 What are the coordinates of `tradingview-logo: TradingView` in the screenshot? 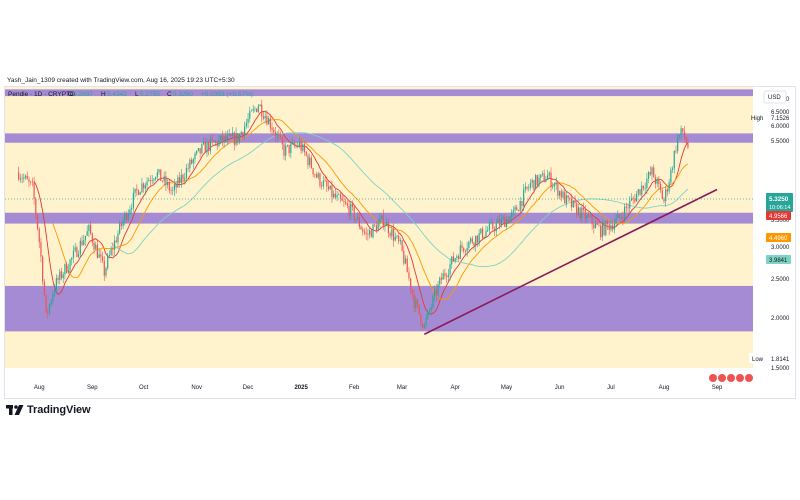 It's located at (48, 410).